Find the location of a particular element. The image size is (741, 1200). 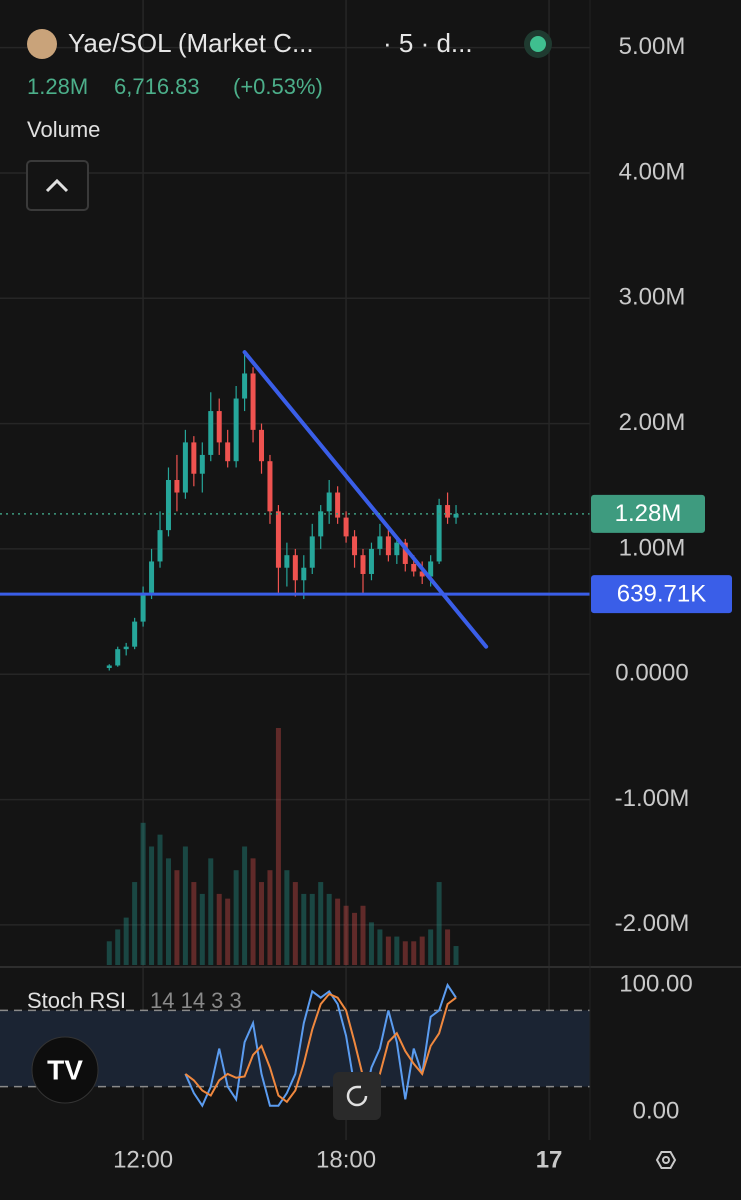

chevron-icon is located at coordinates (57, 185).